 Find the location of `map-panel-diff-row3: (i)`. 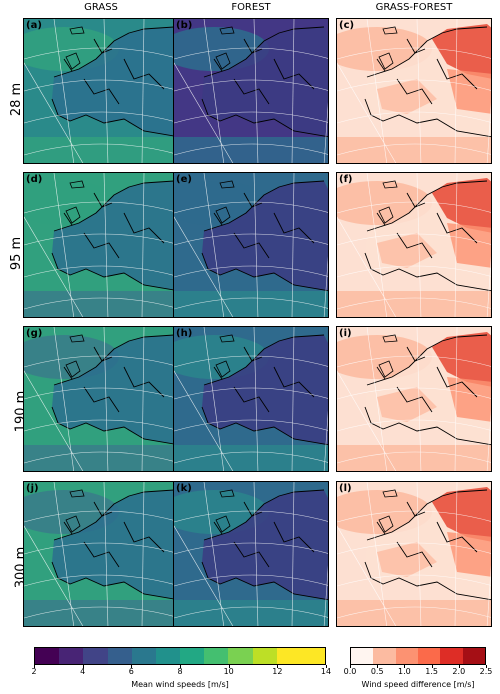

map-panel-diff-row3: (i) is located at coordinates (414, 399).